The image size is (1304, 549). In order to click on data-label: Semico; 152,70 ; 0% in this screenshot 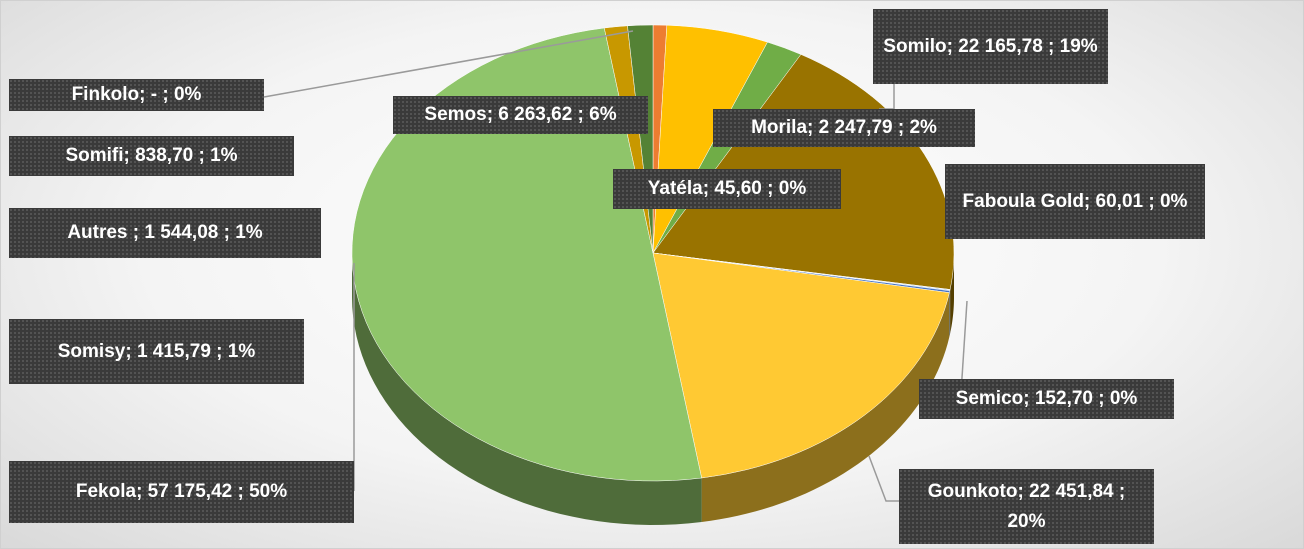, I will do `click(1046, 399)`.